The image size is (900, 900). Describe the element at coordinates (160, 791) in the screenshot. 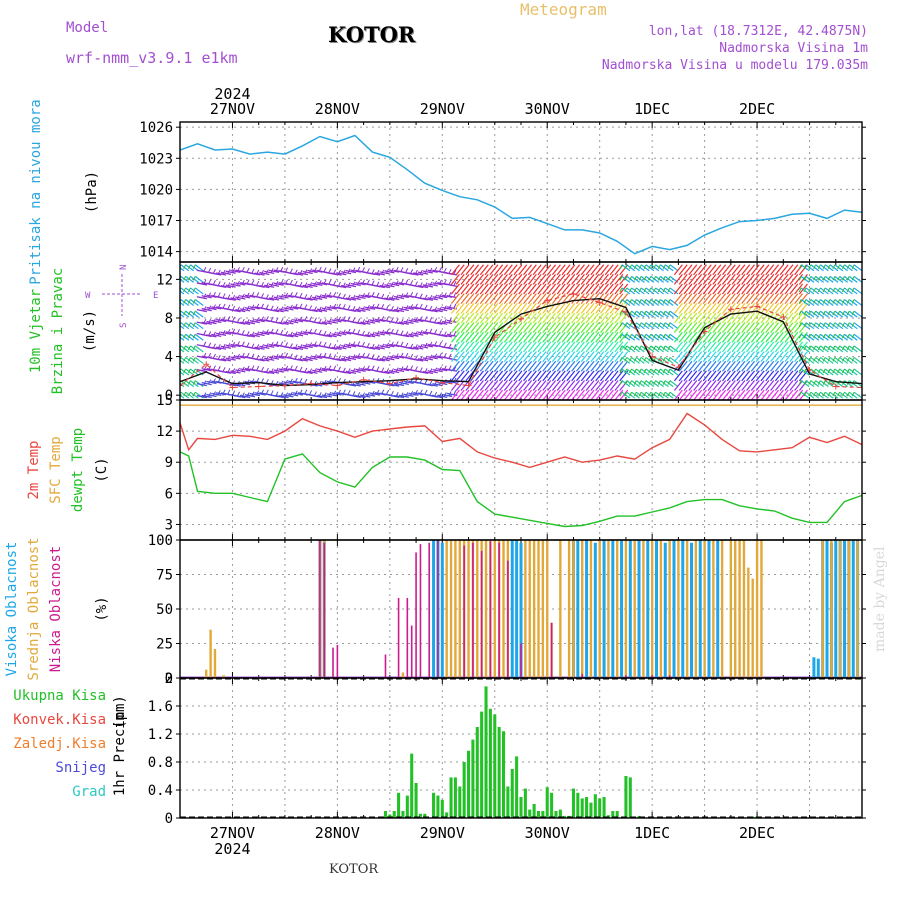

I see `precip-ytick-label: 0.4` at that location.